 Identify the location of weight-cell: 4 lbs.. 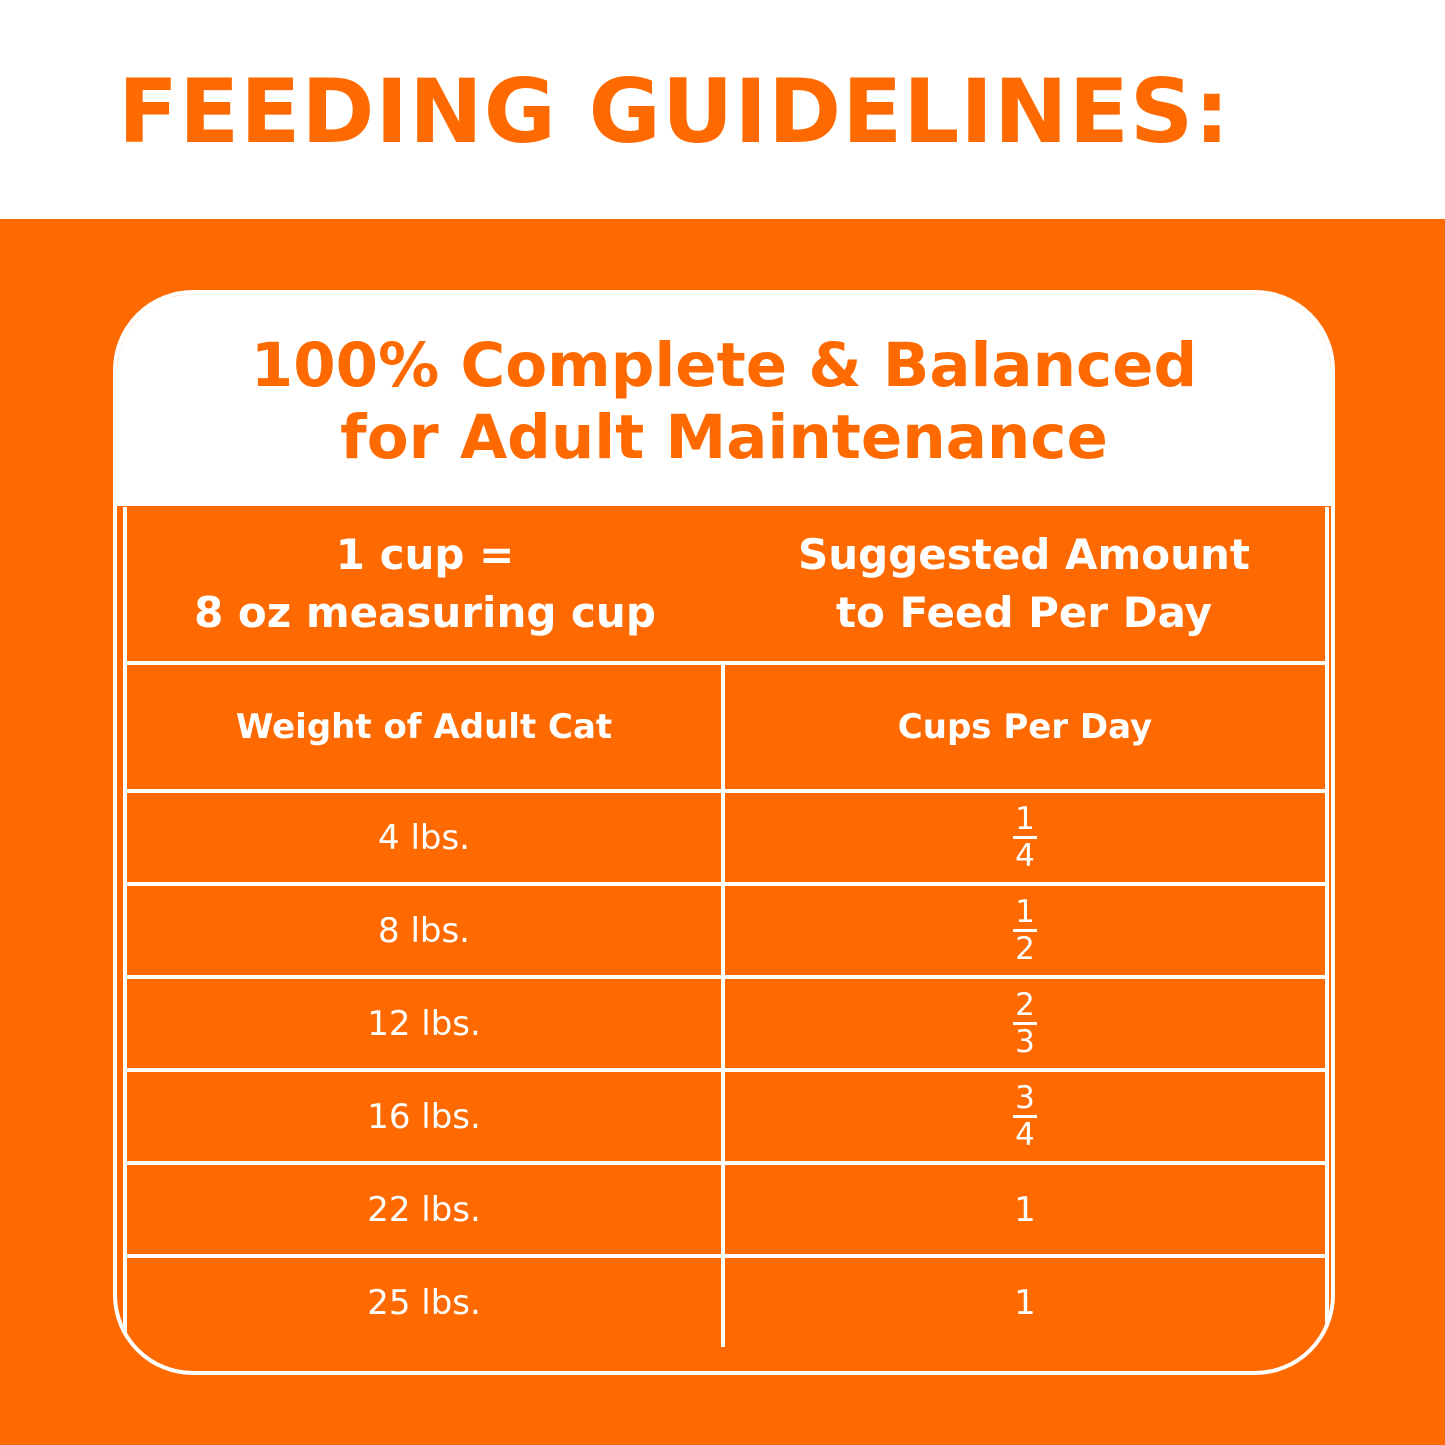
(424, 837).